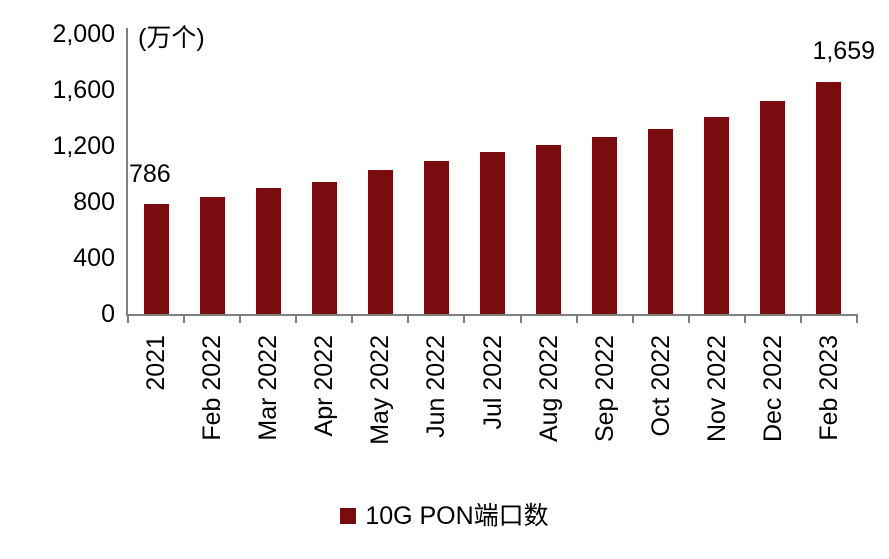 The height and width of the screenshot is (559, 889). Describe the element at coordinates (83, 34) in the screenshot. I see `y-tick-label: 2,000` at that location.